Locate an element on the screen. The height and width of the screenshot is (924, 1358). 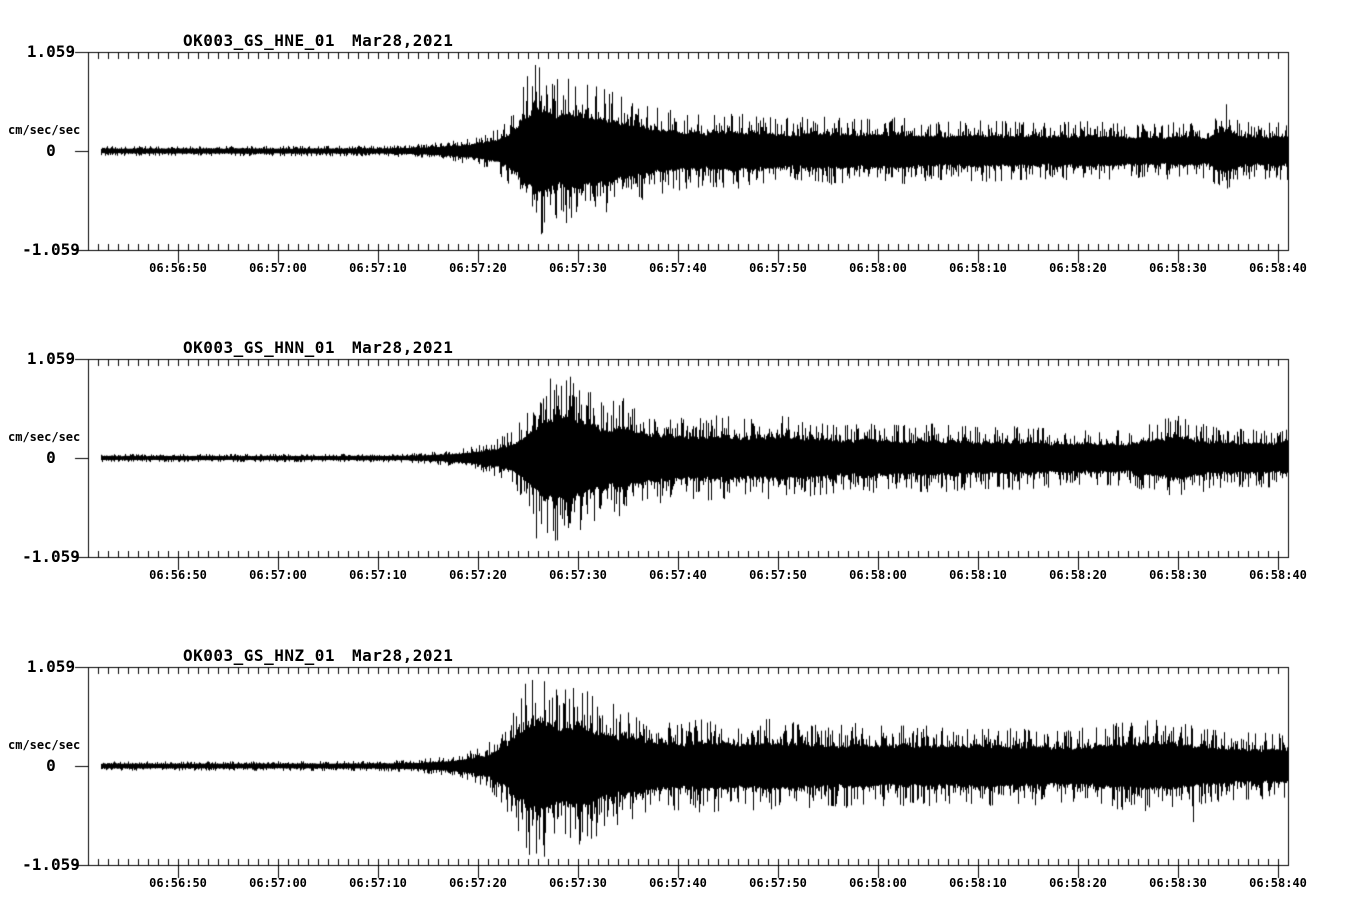
station-channel-label: OK003_GS_HNE_01 is located at coordinates (259, 40).